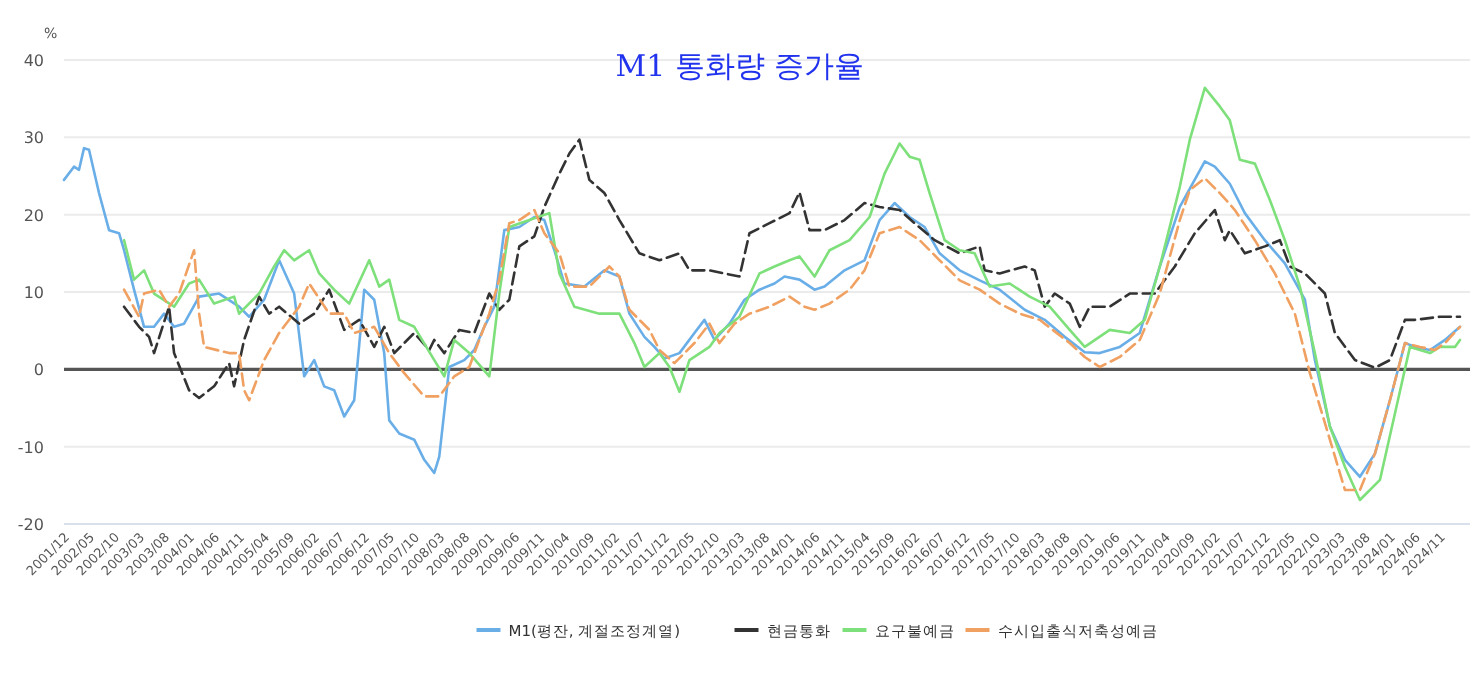 The width and height of the screenshot is (1480, 684). What do you see at coordinates (740, 66) in the screenshot?
I see `chart-title: M1 통화량 증가율` at bounding box center [740, 66].